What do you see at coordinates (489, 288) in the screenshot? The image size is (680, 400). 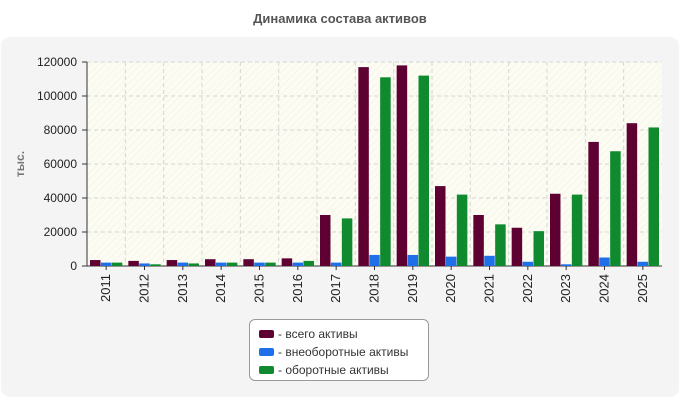 I see `x-tick-label: 2021` at bounding box center [489, 288].